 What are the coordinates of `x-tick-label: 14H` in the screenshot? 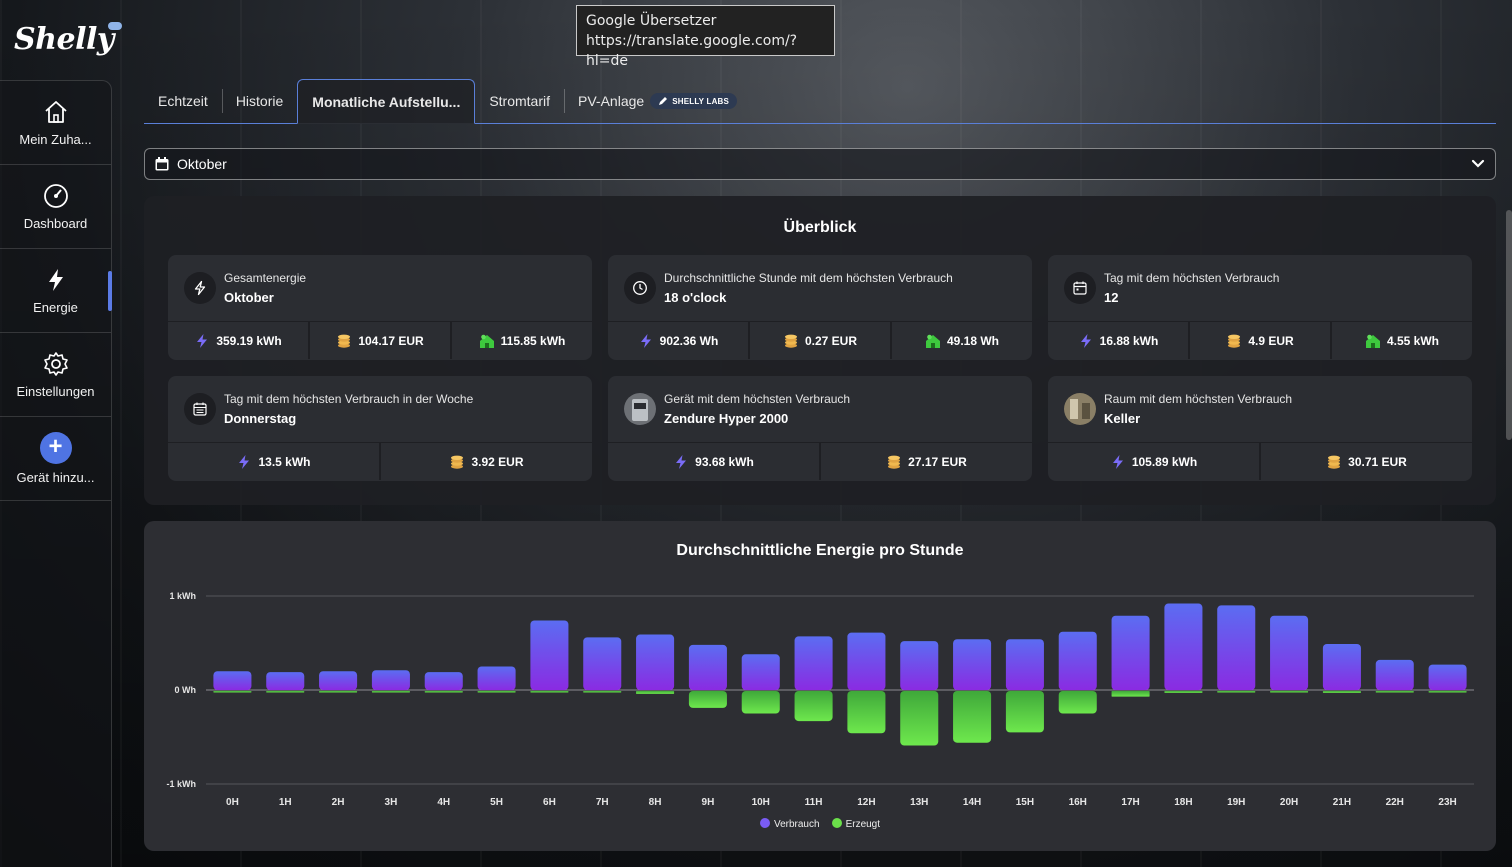 It's located at (972, 802).